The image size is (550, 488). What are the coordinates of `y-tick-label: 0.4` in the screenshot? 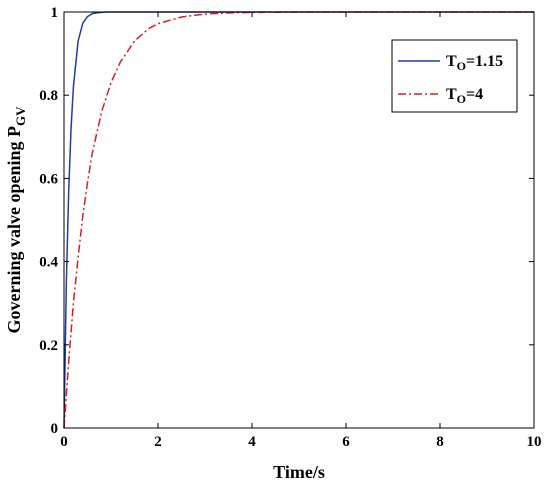 It's located at (48, 263).